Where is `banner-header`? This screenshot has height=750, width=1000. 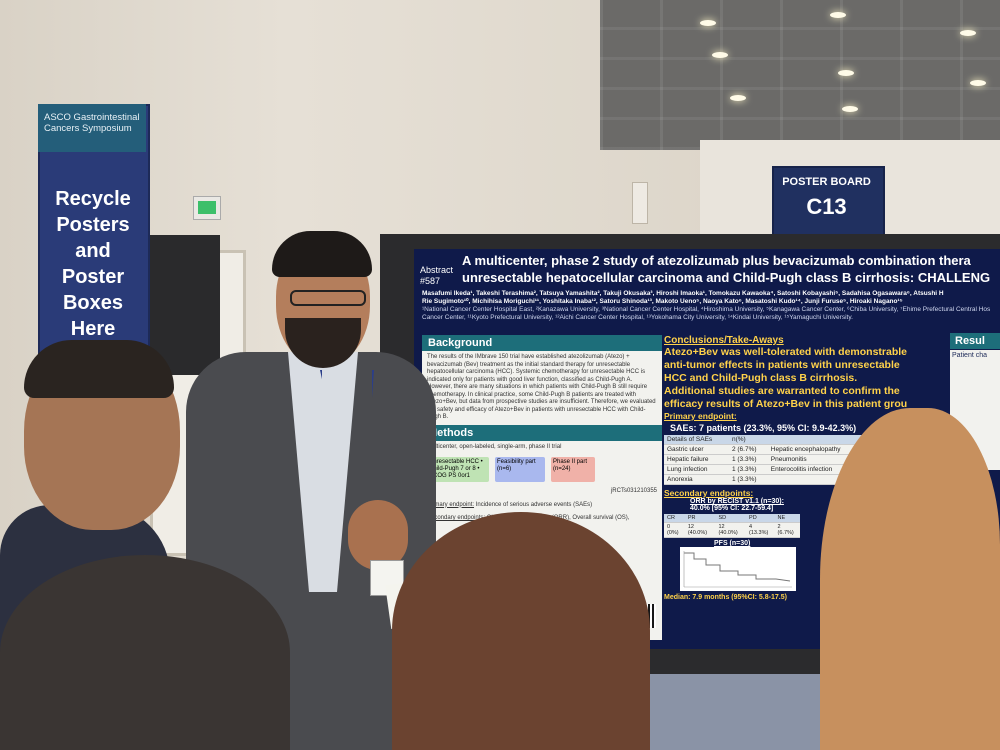 banner-header is located at coordinates (92, 128).